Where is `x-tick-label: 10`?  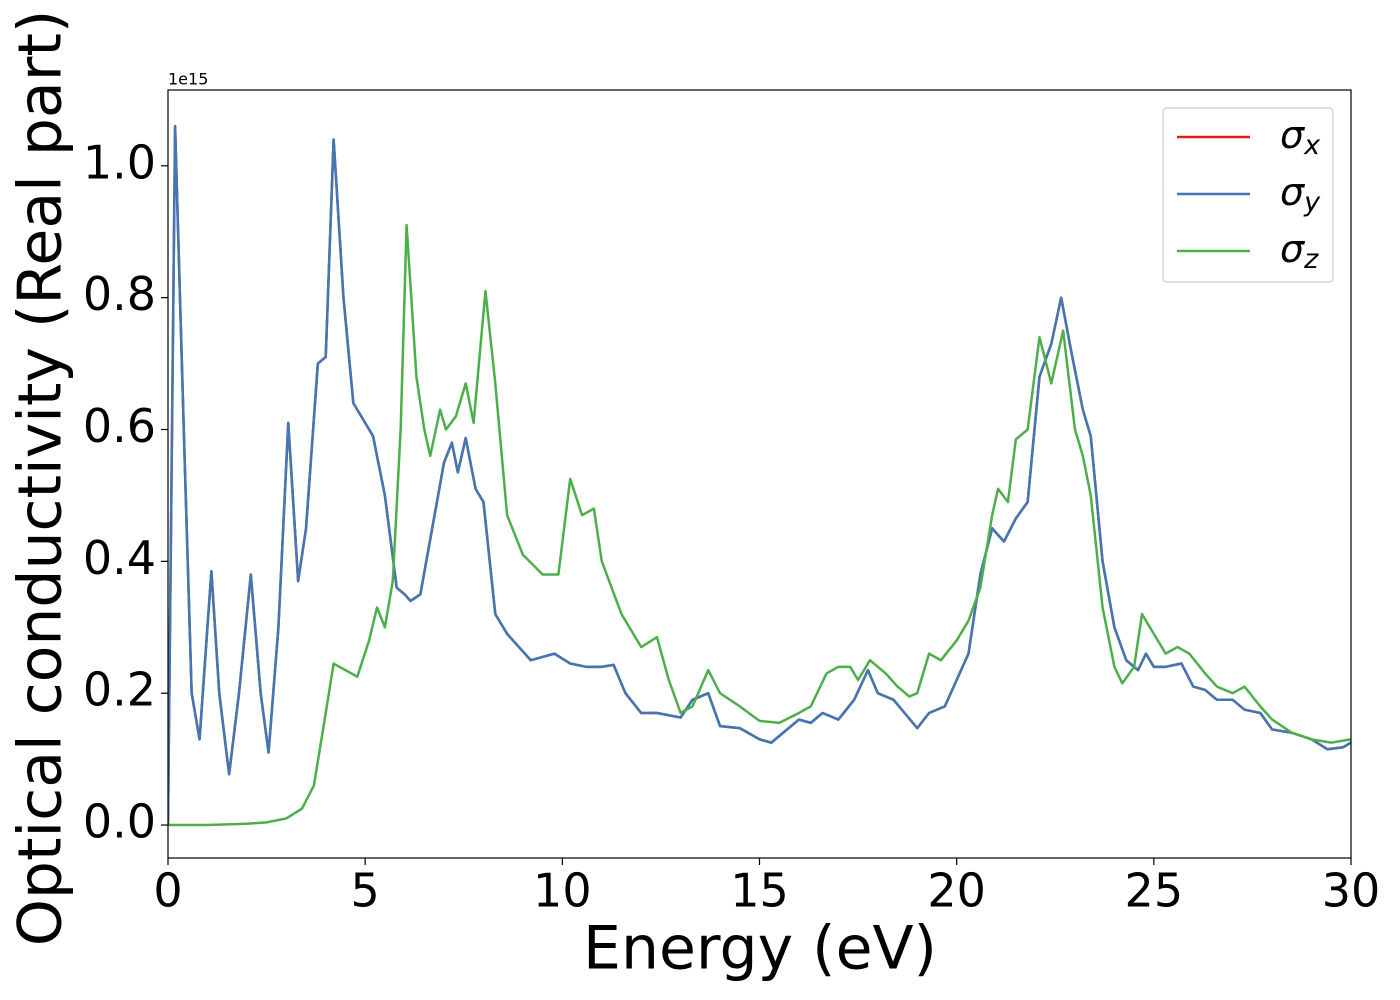
x-tick-label: 10 is located at coordinates (562, 891).